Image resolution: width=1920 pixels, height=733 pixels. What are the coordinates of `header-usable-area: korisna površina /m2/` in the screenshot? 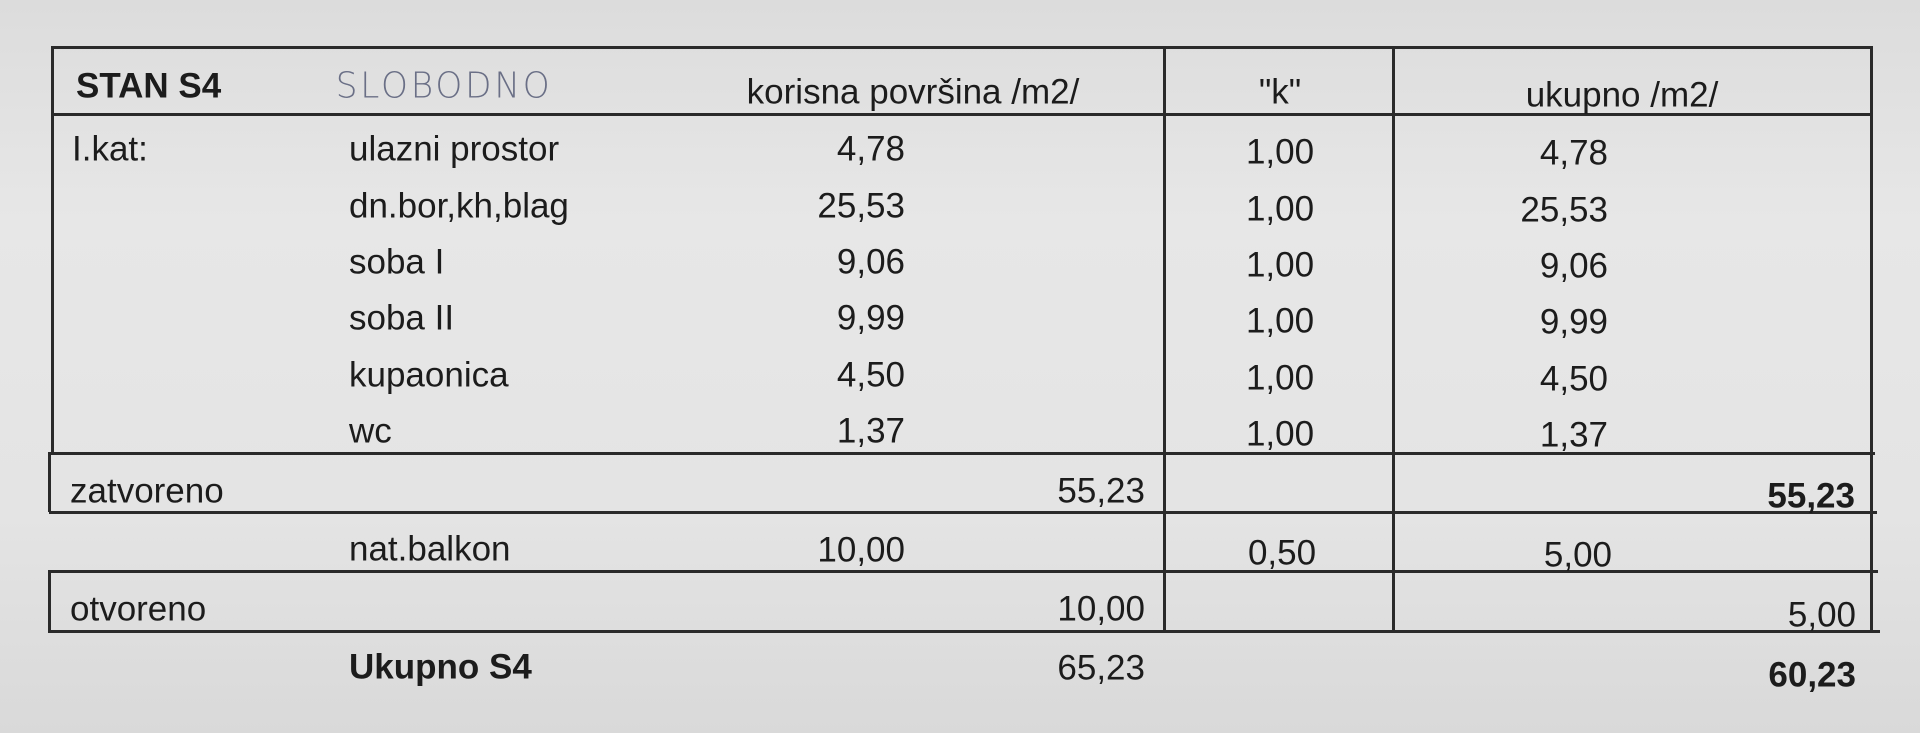 It's located at (913, 92).